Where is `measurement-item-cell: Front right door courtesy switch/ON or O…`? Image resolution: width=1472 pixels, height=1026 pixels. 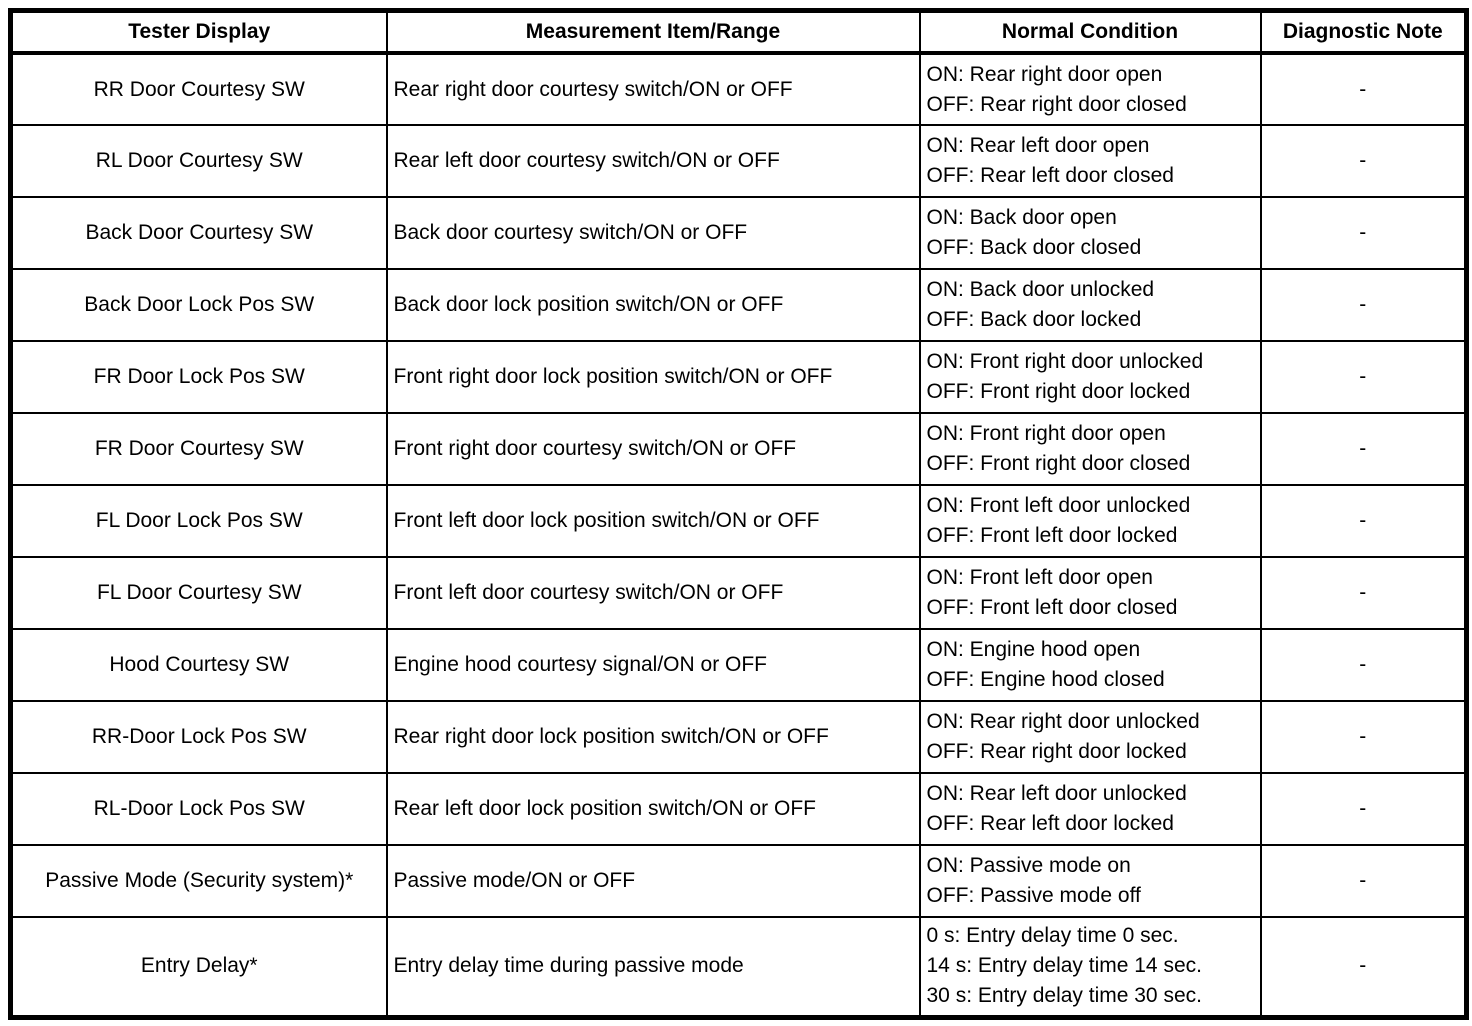
measurement-item-cell: Front right door courtesy switch/ON or O… is located at coordinates (653, 449).